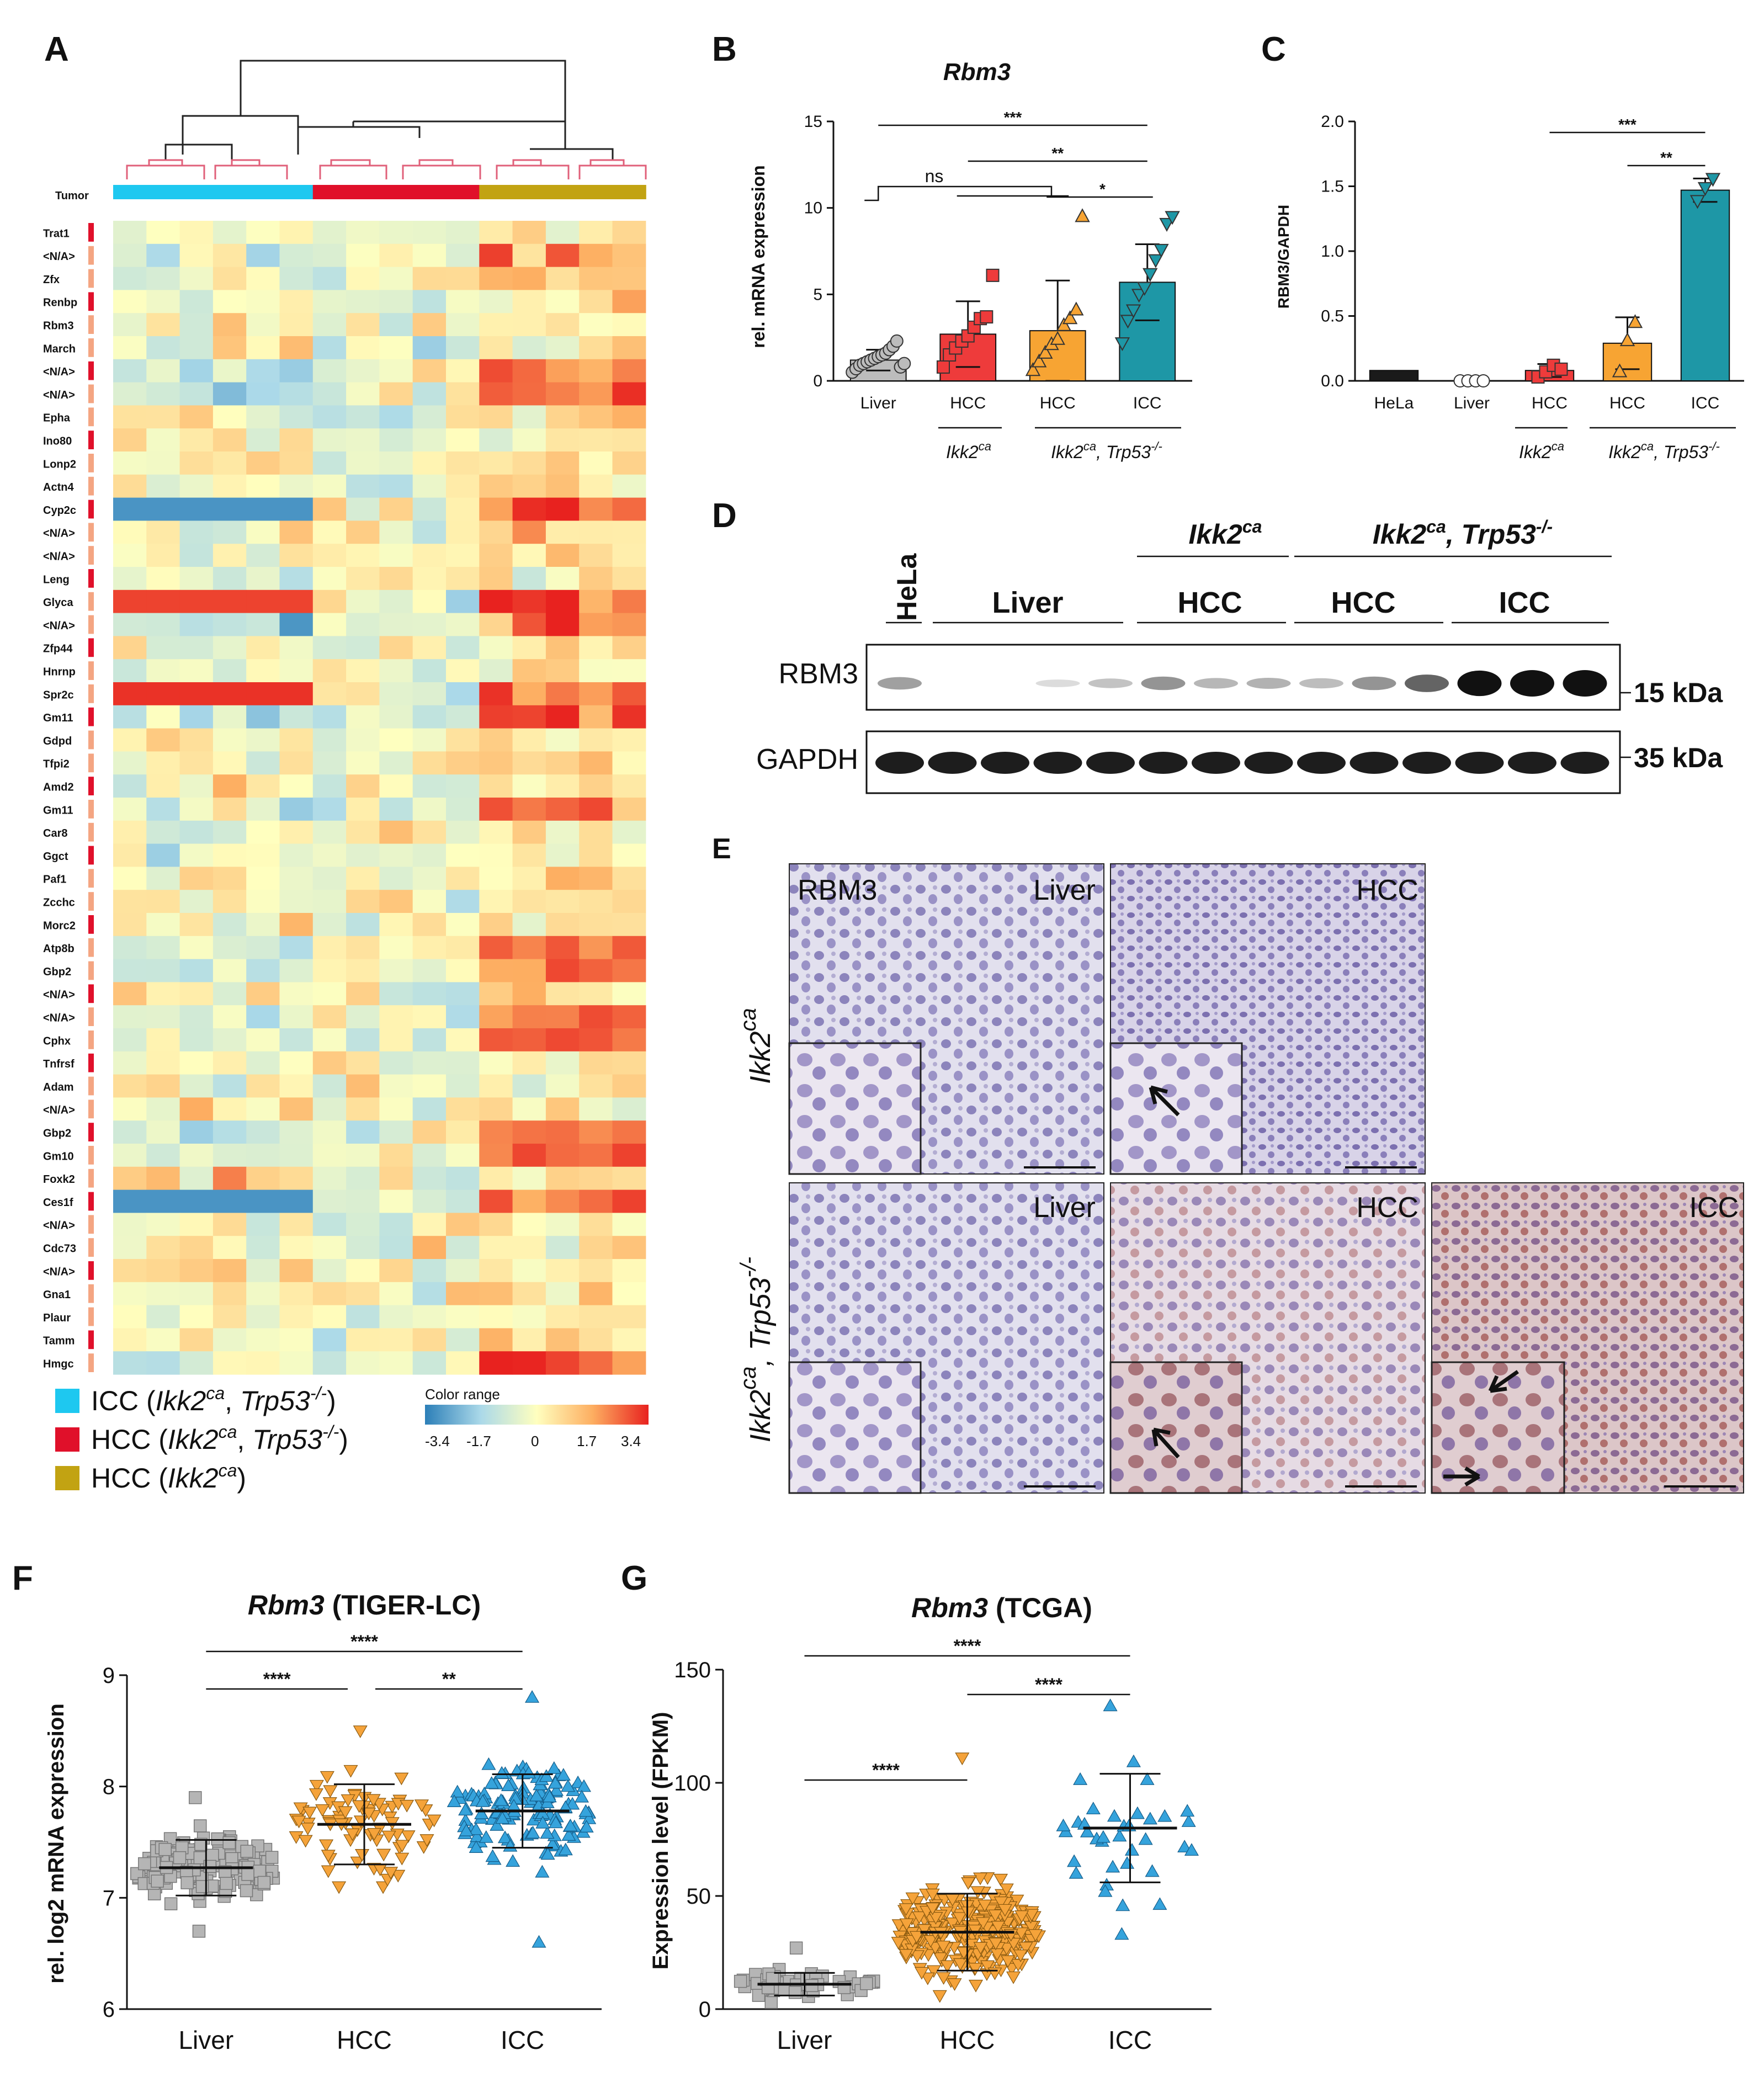  What do you see at coordinates (967, 2040) in the screenshot?
I see `x-category-label: HCC` at bounding box center [967, 2040].